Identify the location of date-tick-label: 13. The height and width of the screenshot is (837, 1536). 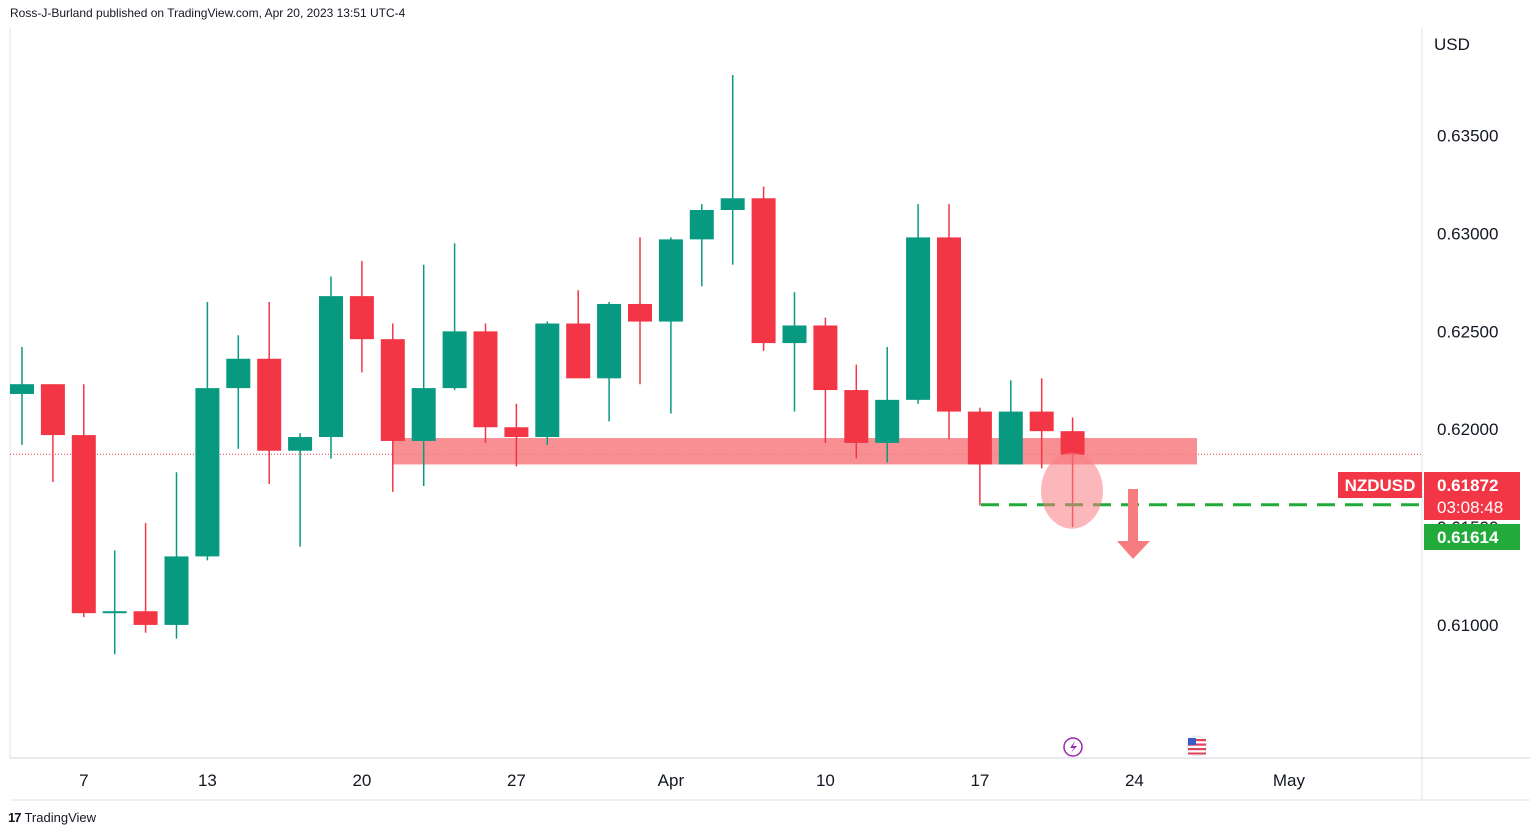
(207, 780).